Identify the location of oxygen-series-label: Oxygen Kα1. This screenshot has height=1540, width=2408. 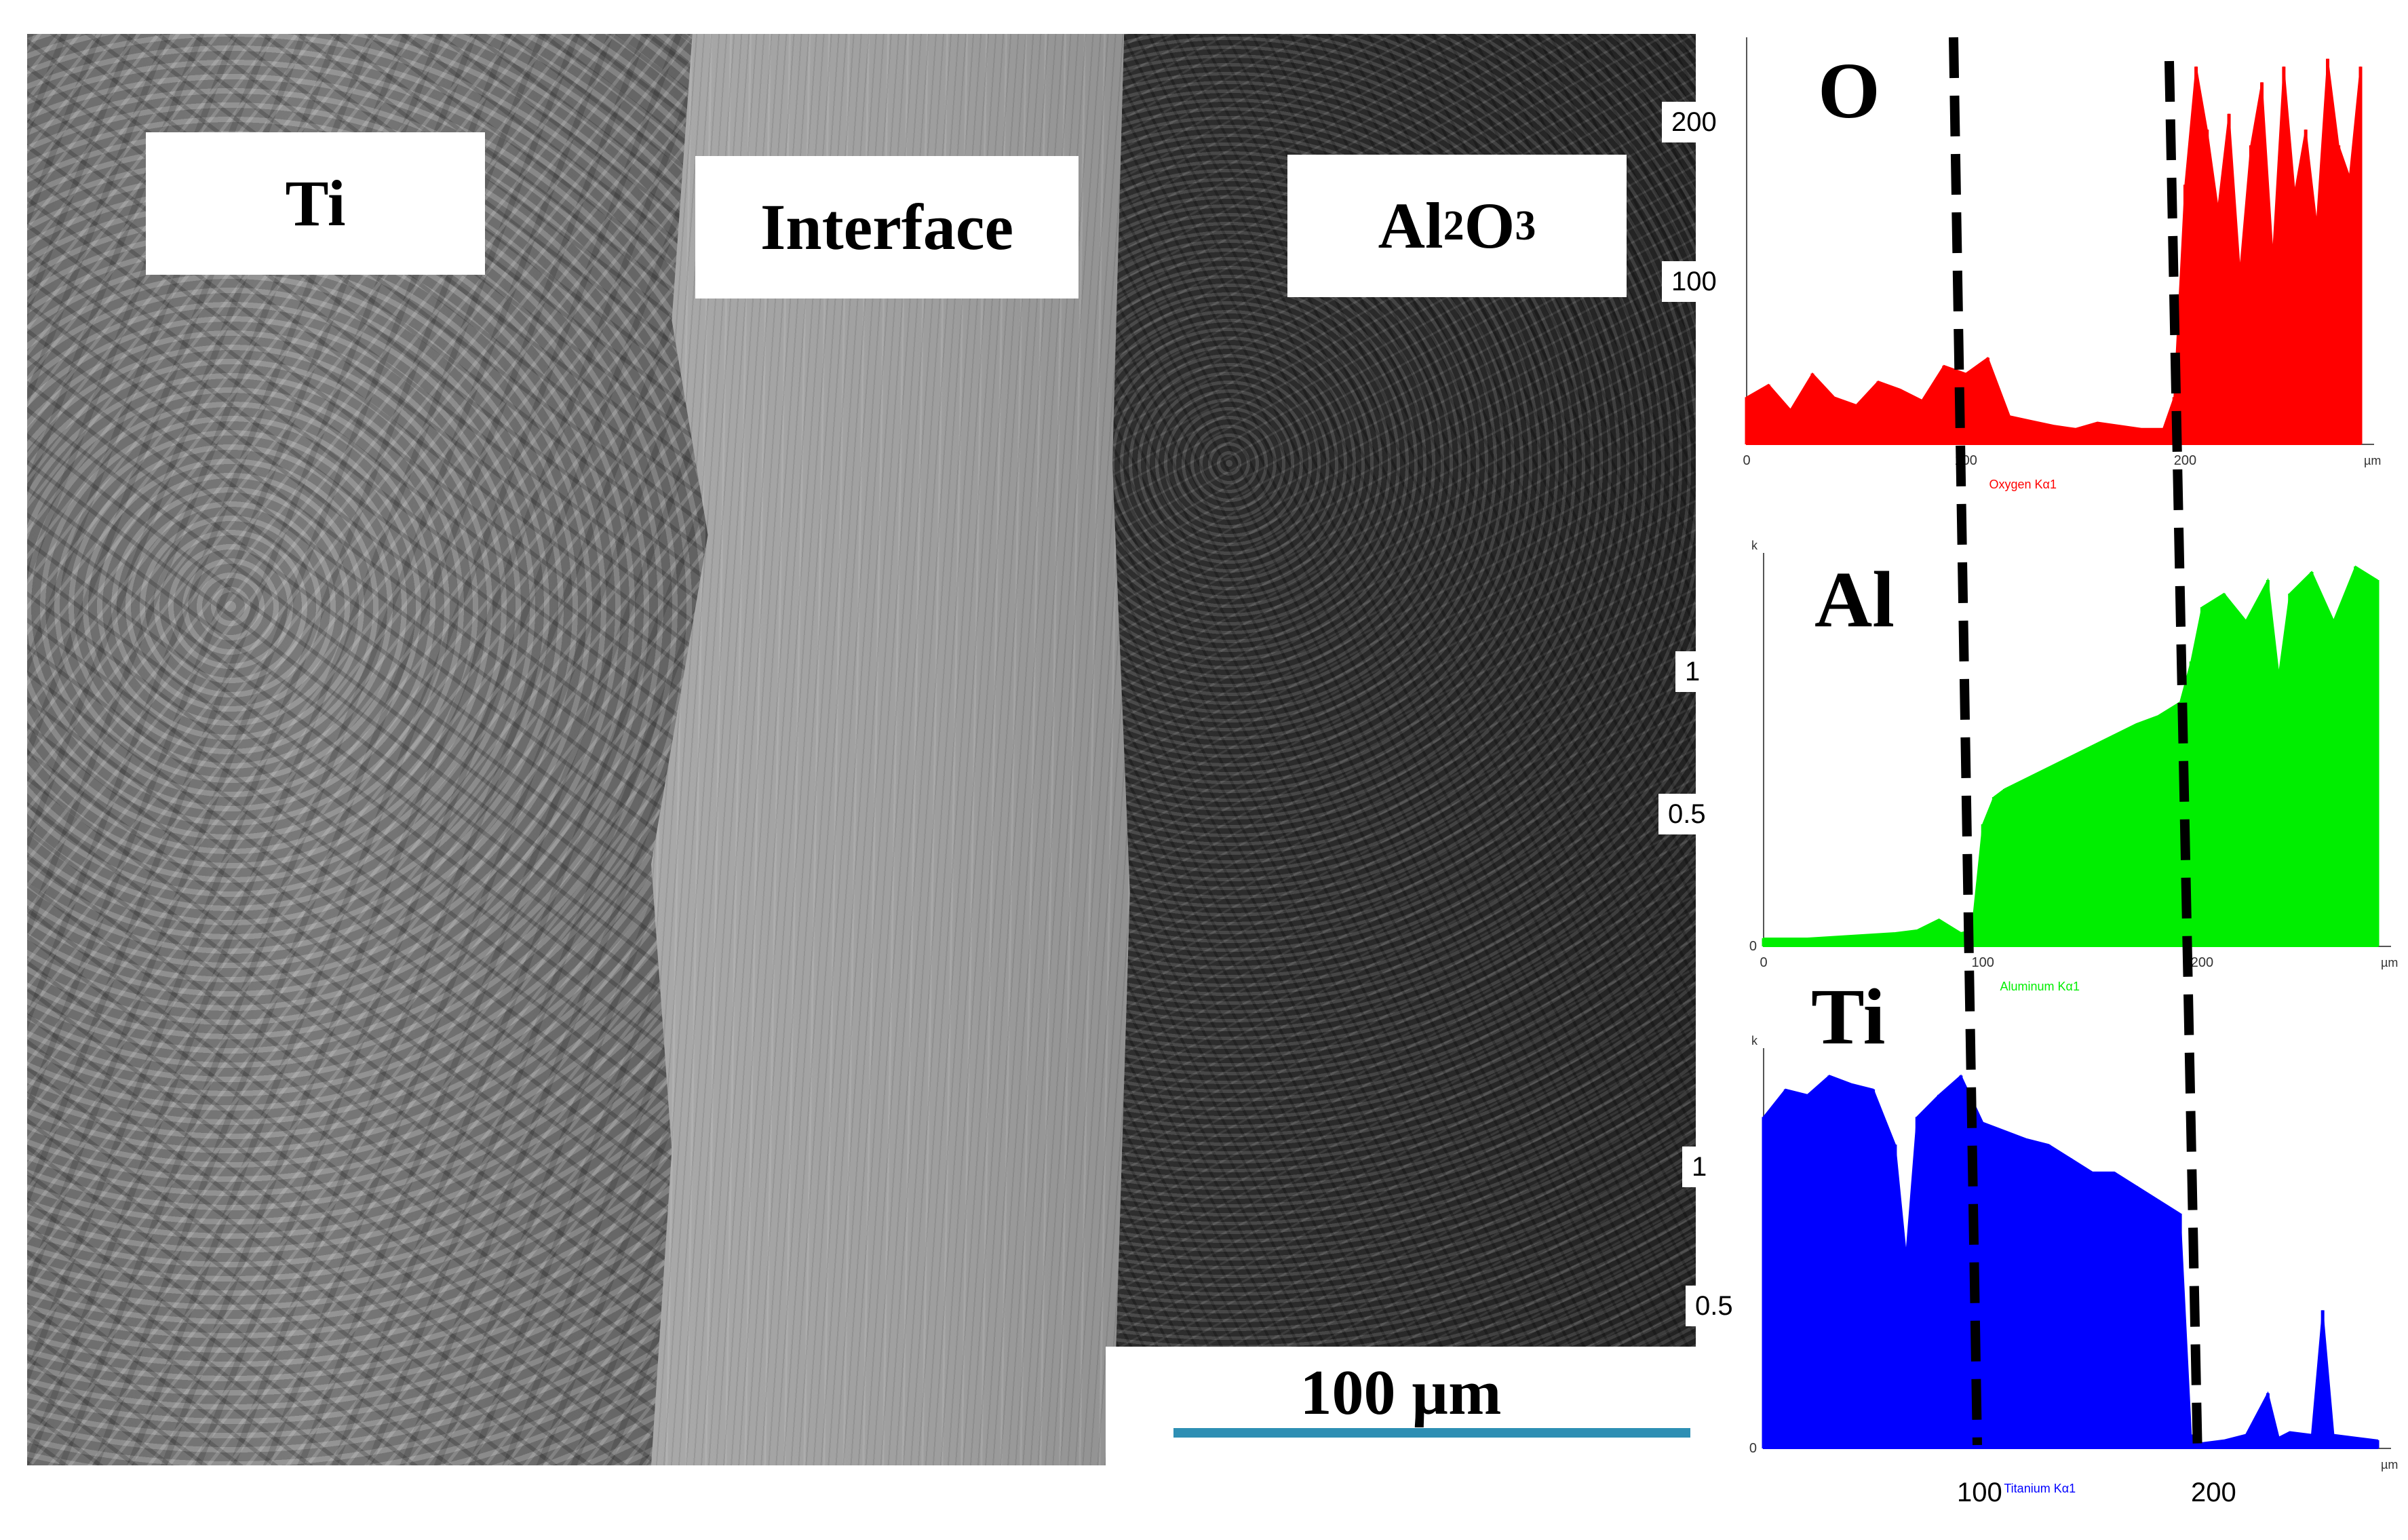
(2023, 484).